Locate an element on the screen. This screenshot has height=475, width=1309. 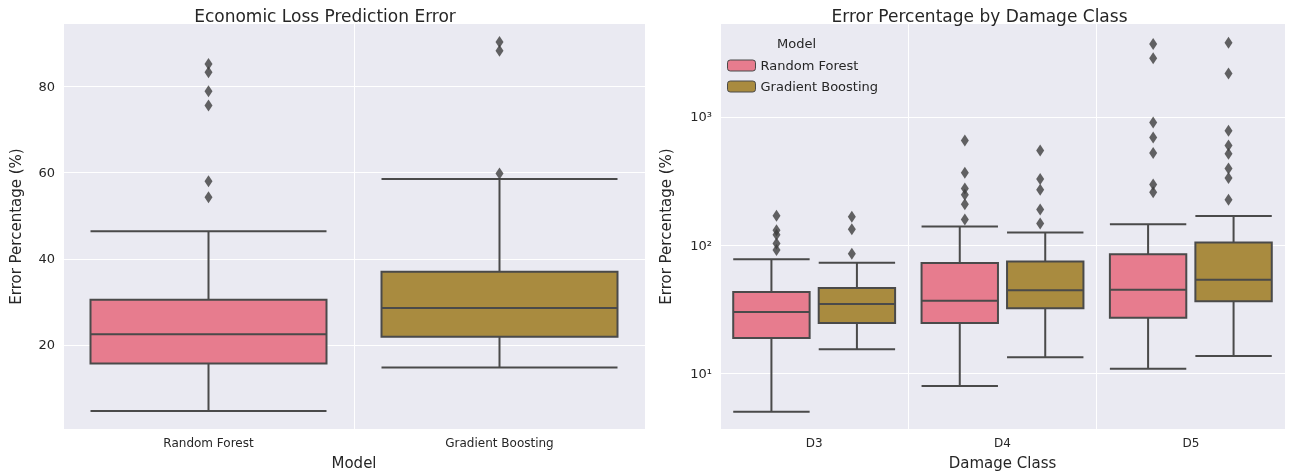
y-tick-label: 60 is located at coordinates (46, 173).